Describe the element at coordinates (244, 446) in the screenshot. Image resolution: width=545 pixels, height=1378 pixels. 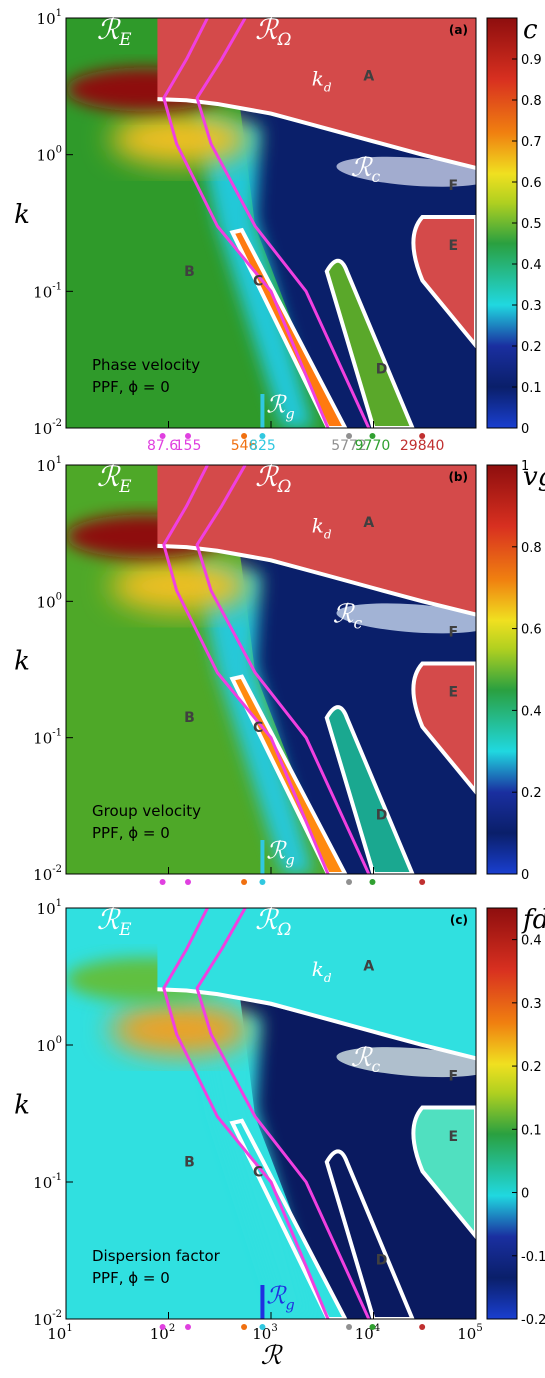
I see `critical-reynolds-label: 546` at that location.